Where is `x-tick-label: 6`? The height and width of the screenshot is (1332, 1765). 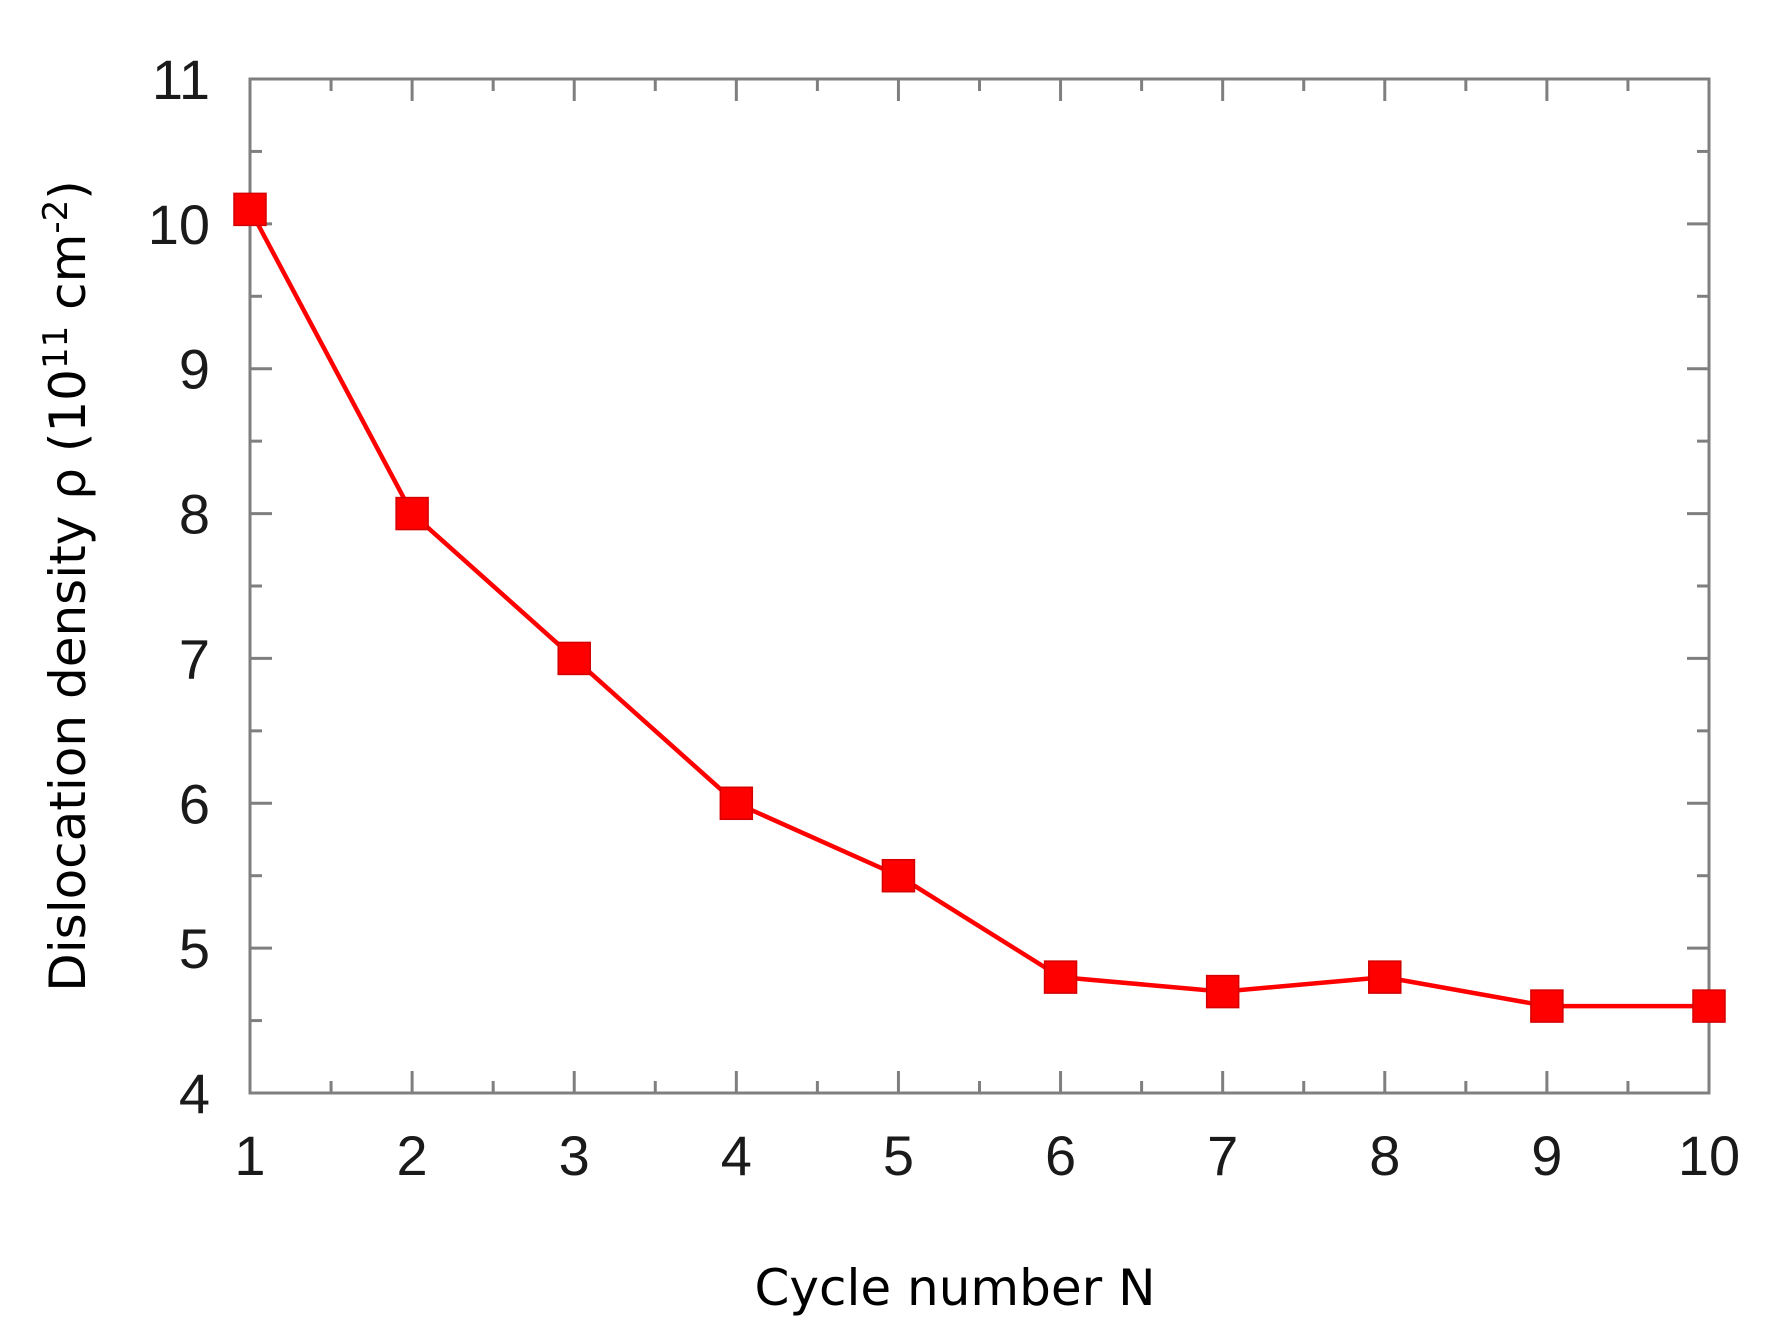 x-tick-label: 6 is located at coordinates (1060, 1155).